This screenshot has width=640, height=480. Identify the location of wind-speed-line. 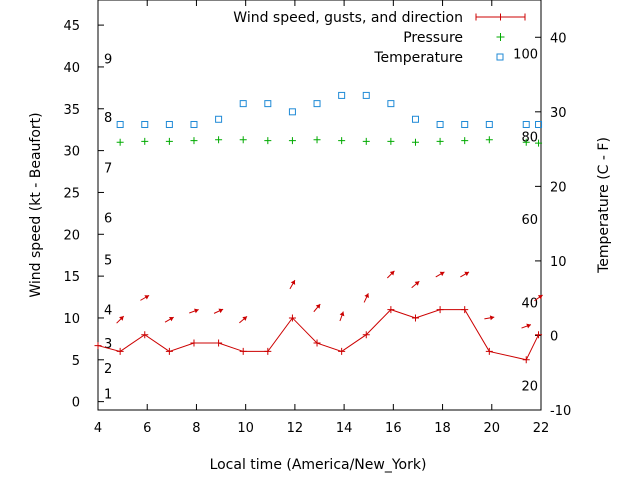
(318, 335).